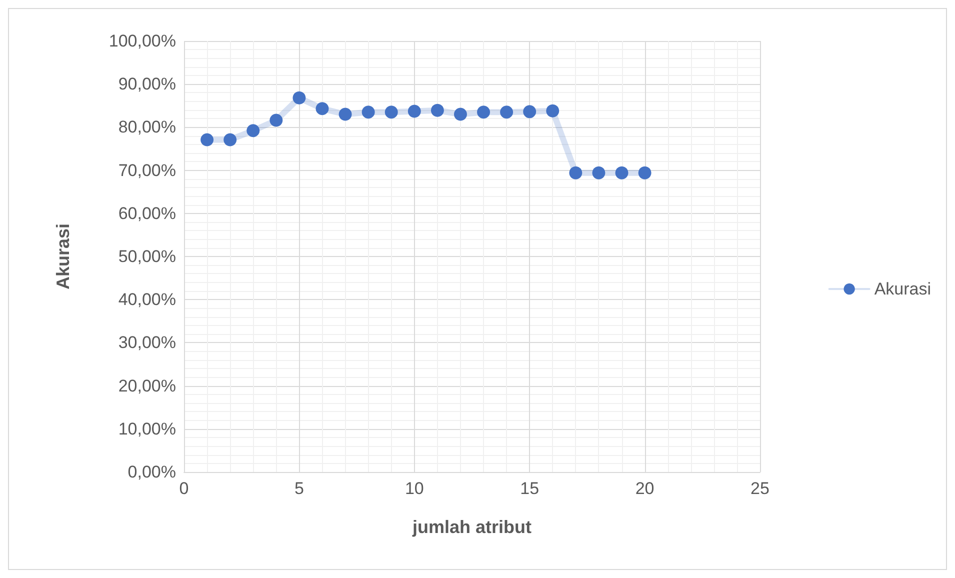  What do you see at coordinates (147, 256) in the screenshot?
I see `y-tick-label: 50,00%` at bounding box center [147, 256].